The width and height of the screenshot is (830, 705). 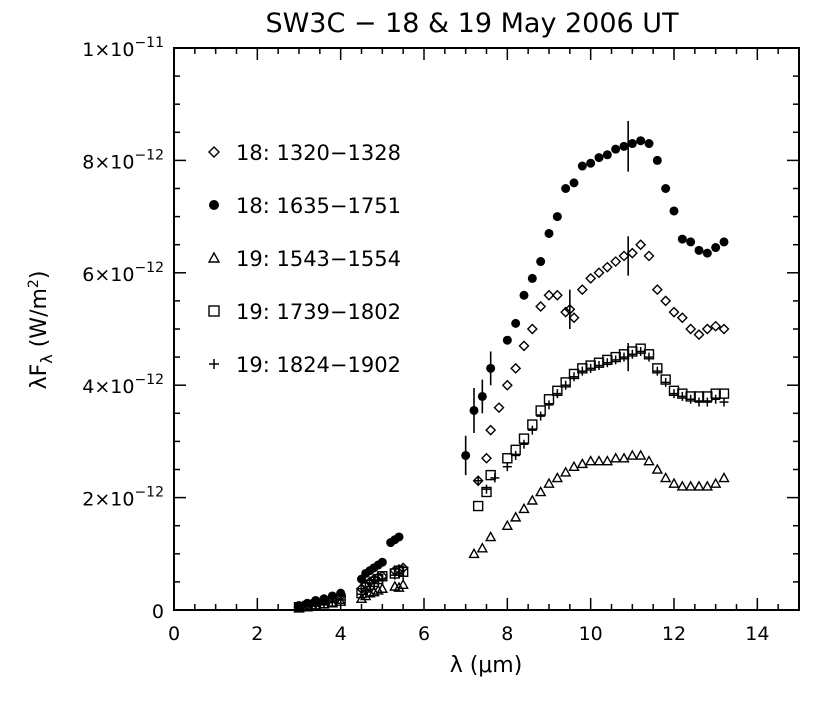 I want to click on y-tick-mantissa: 4×10, so click(x=108, y=387).